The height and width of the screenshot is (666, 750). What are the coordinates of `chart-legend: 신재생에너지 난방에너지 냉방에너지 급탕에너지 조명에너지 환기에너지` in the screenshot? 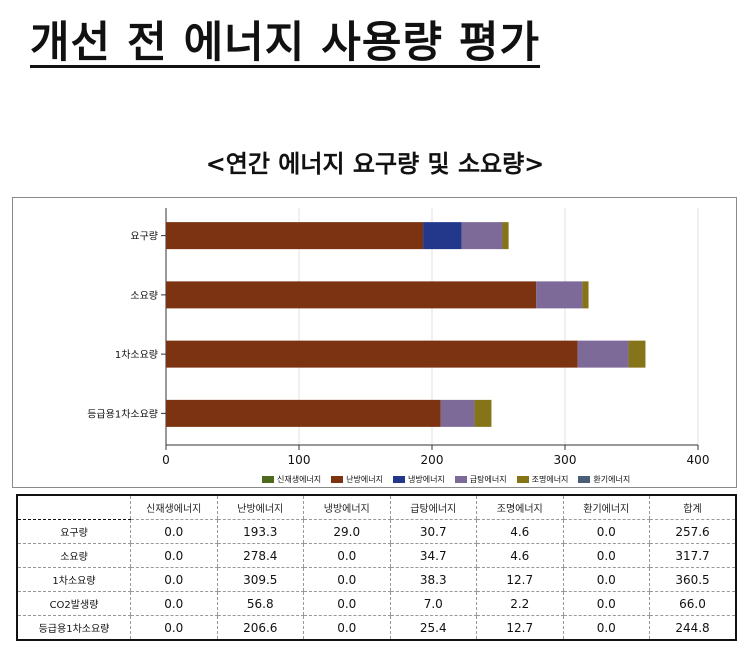 It's located at (446, 479).